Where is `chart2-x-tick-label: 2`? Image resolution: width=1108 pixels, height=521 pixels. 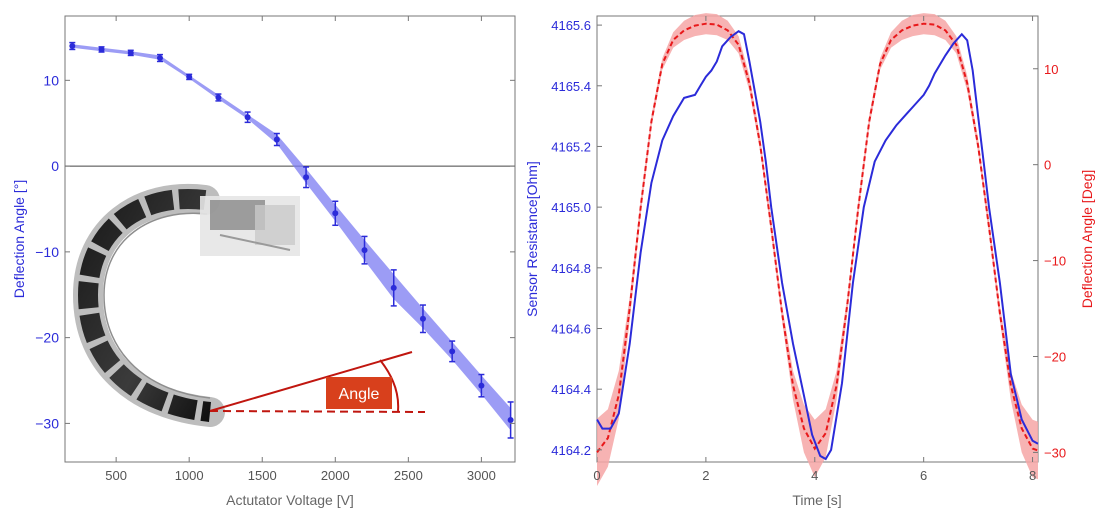 chart2-x-tick-label: 2 is located at coordinates (705, 475).